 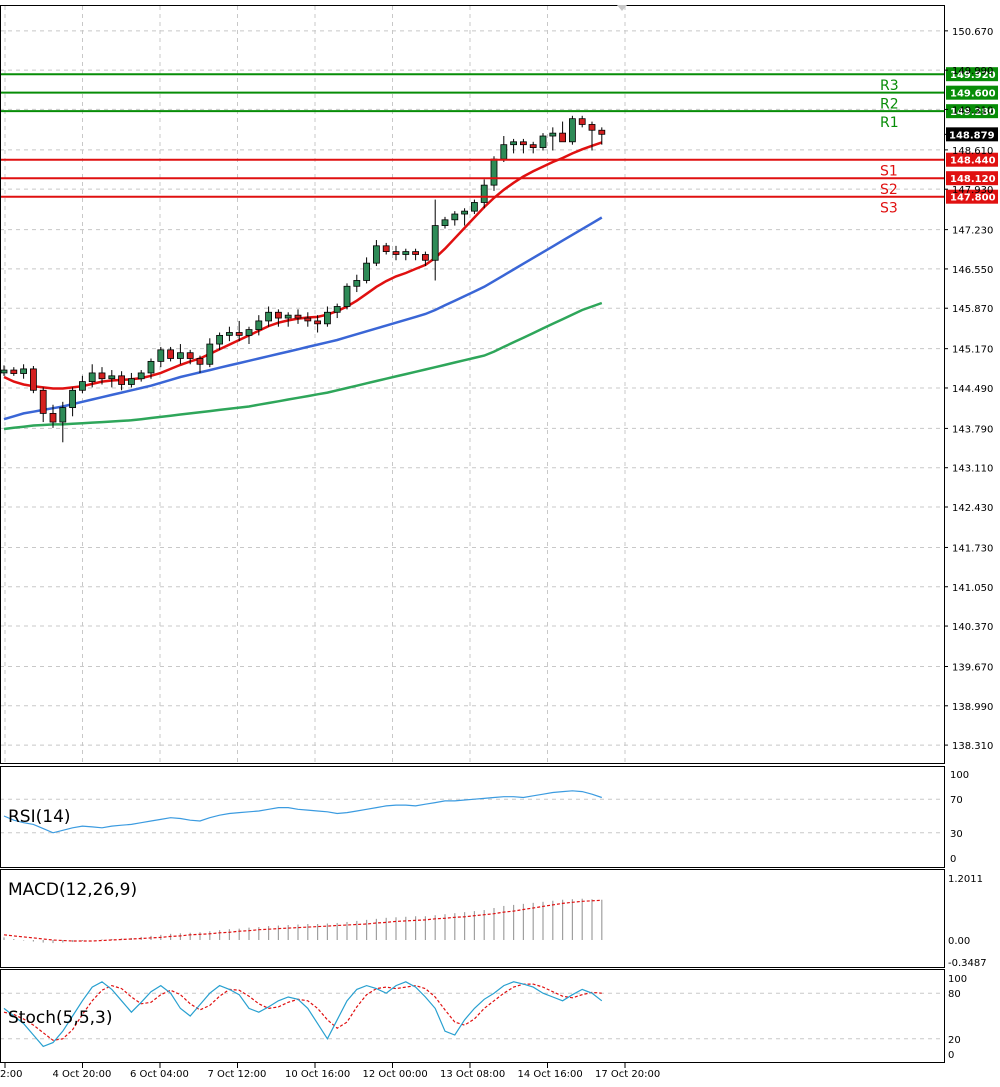 What do you see at coordinates (954, 1040) in the screenshot?
I see `stochastic-tick-label: 20` at bounding box center [954, 1040].